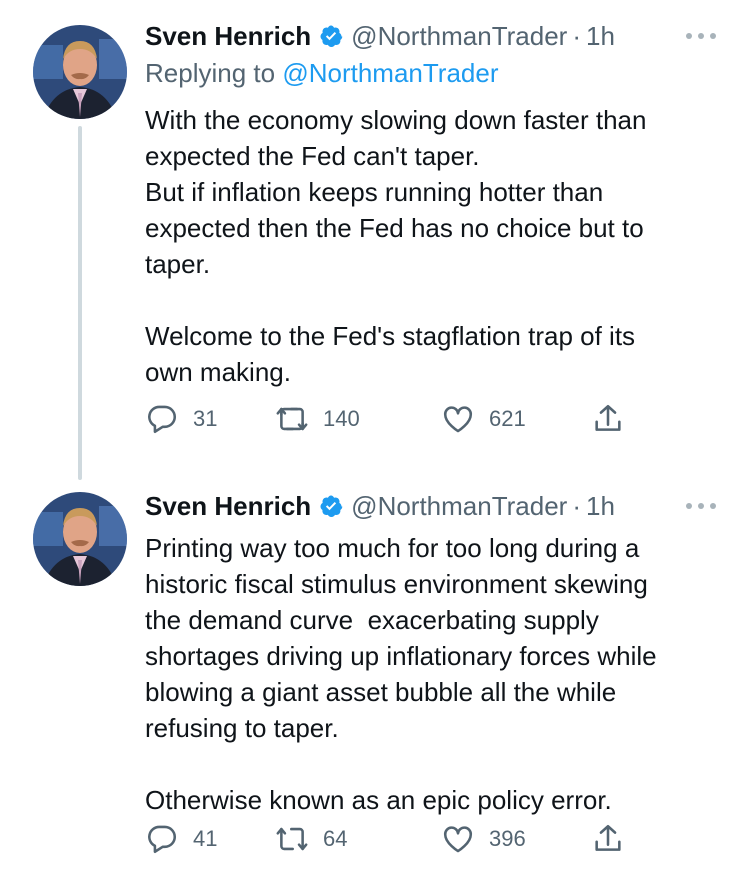  Describe the element at coordinates (80, 303) in the screenshot. I see `thread-connector-line` at that location.